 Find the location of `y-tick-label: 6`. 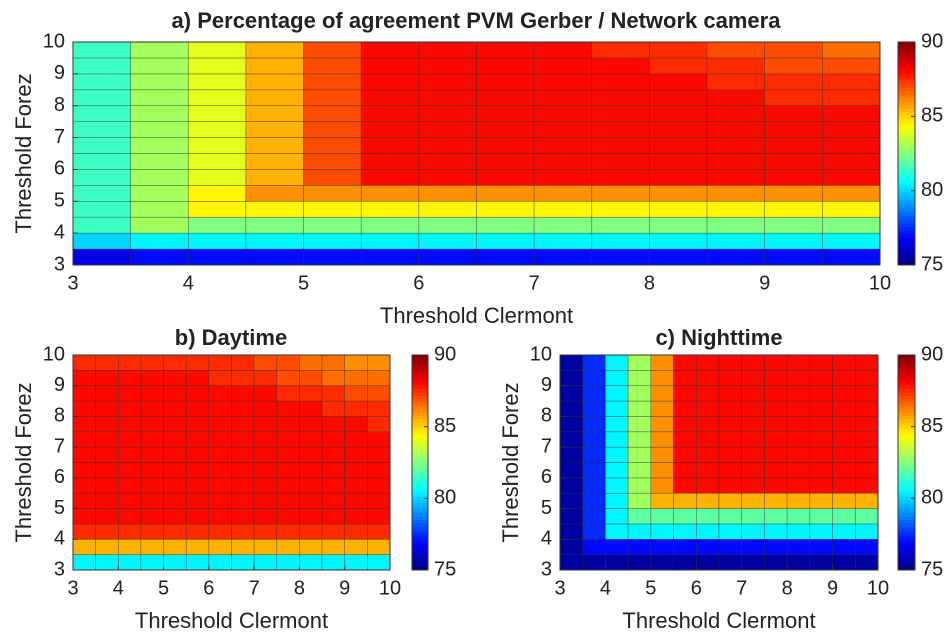

y-tick-label: 6 is located at coordinates (546, 477).